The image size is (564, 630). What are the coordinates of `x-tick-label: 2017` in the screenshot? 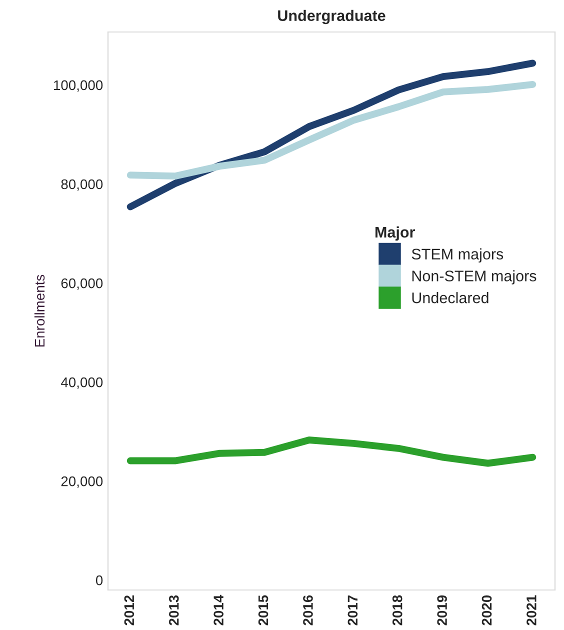 It's located at (353, 610).